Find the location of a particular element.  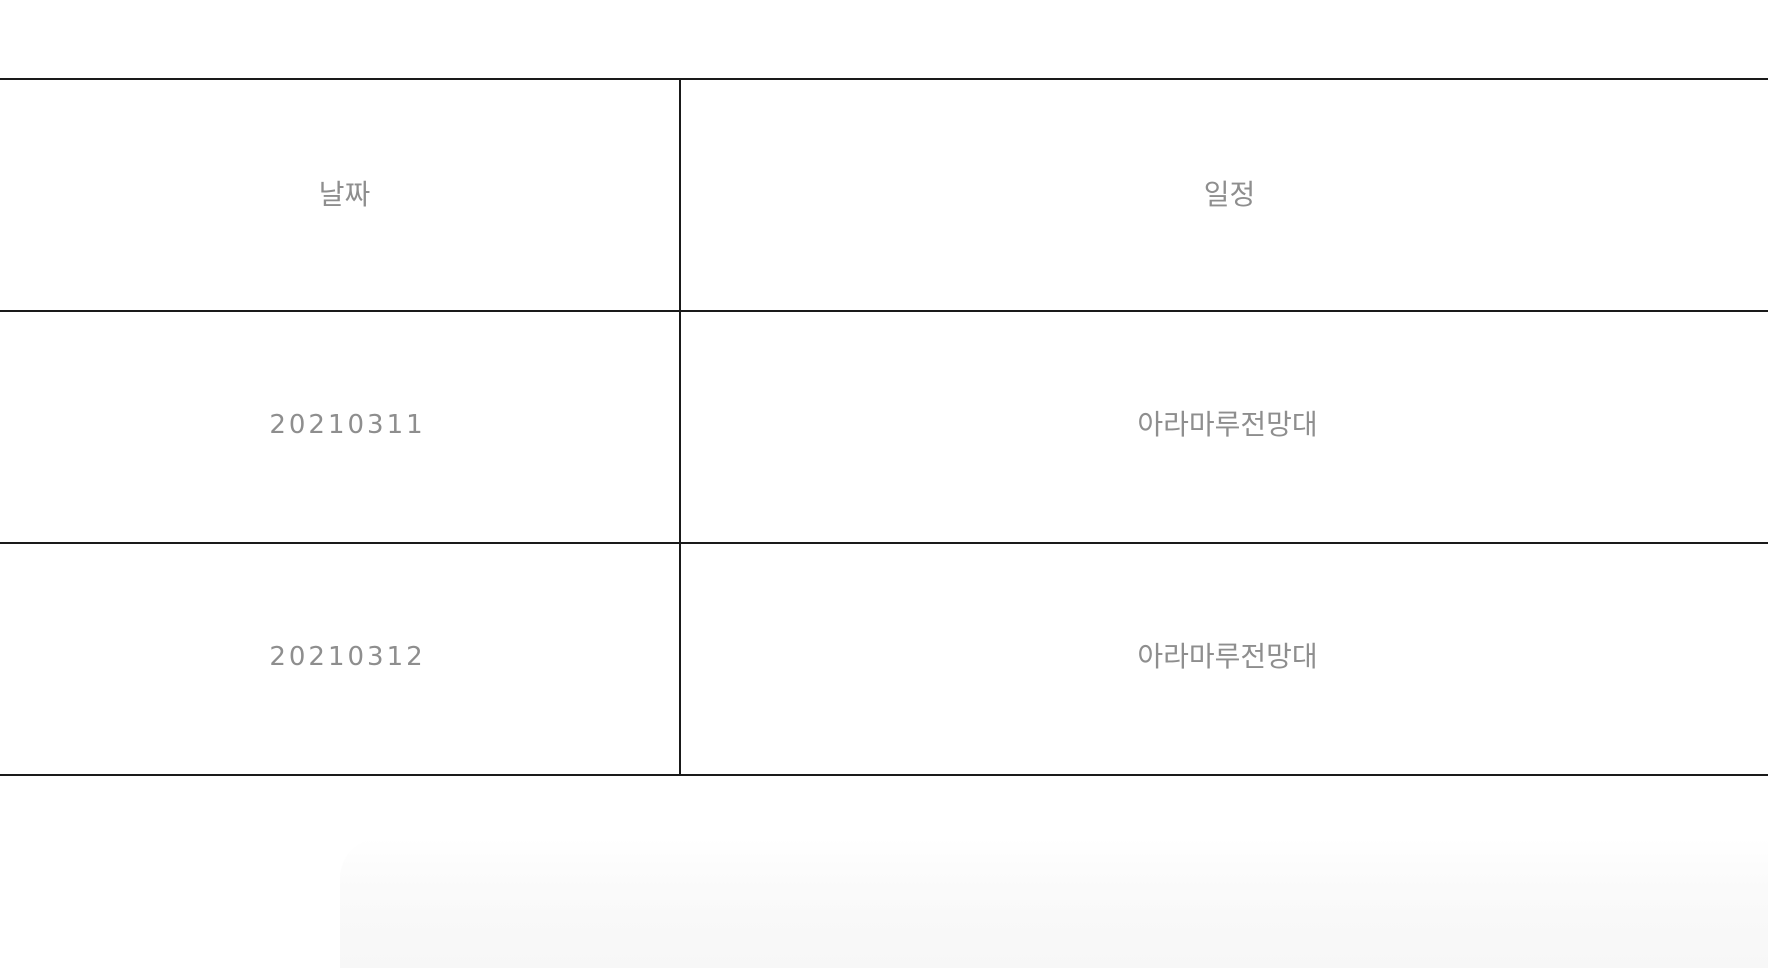

column-header-date: 날짜 is located at coordinates (340, 195).